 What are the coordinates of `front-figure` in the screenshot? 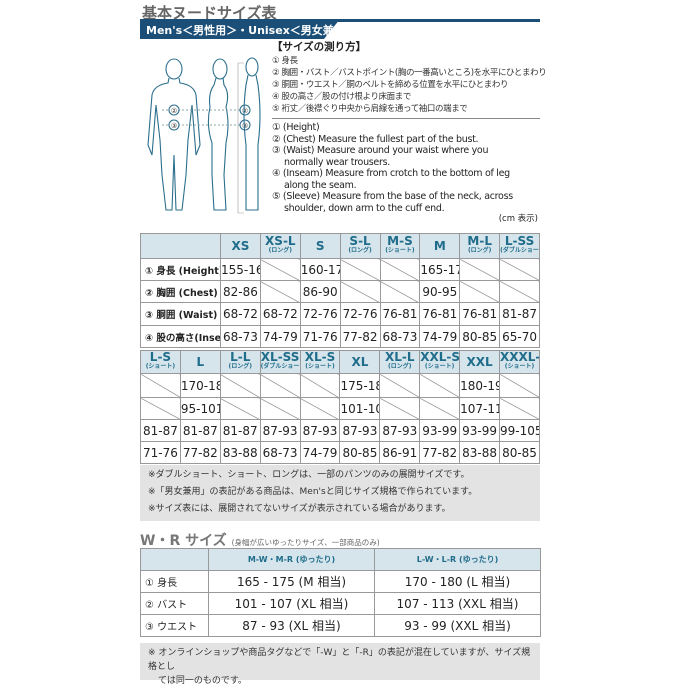 It's located at (174, 134).